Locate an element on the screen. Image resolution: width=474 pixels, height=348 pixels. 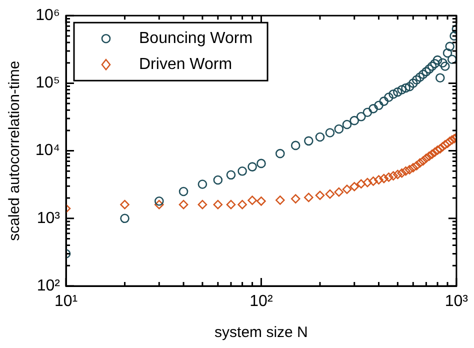
y-tick-label: 10⁵ is located at coordinates (48, 83).